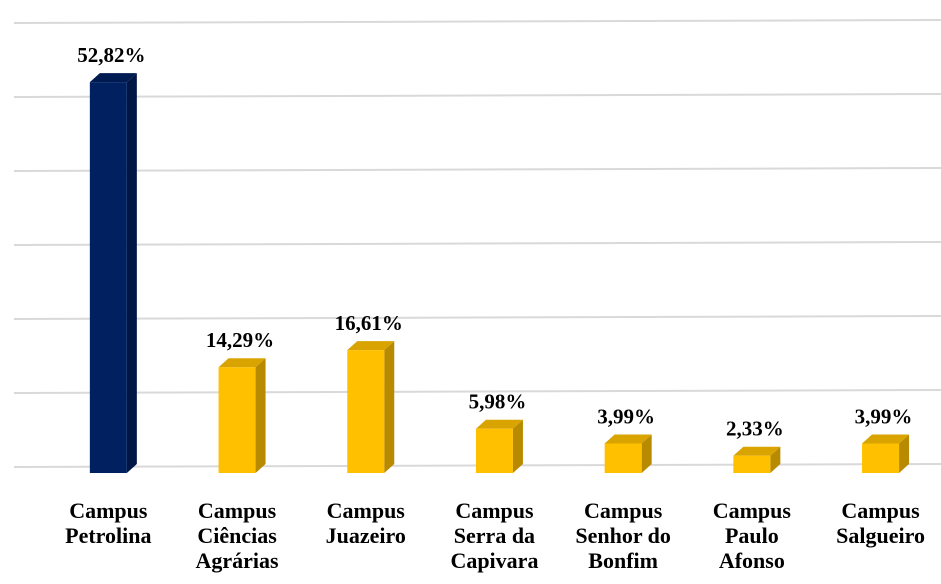 The image size is (941, 584). Describe the element at coordinates (111, 55) in the screenshot. I see `data-label: 52,82%` at that location.